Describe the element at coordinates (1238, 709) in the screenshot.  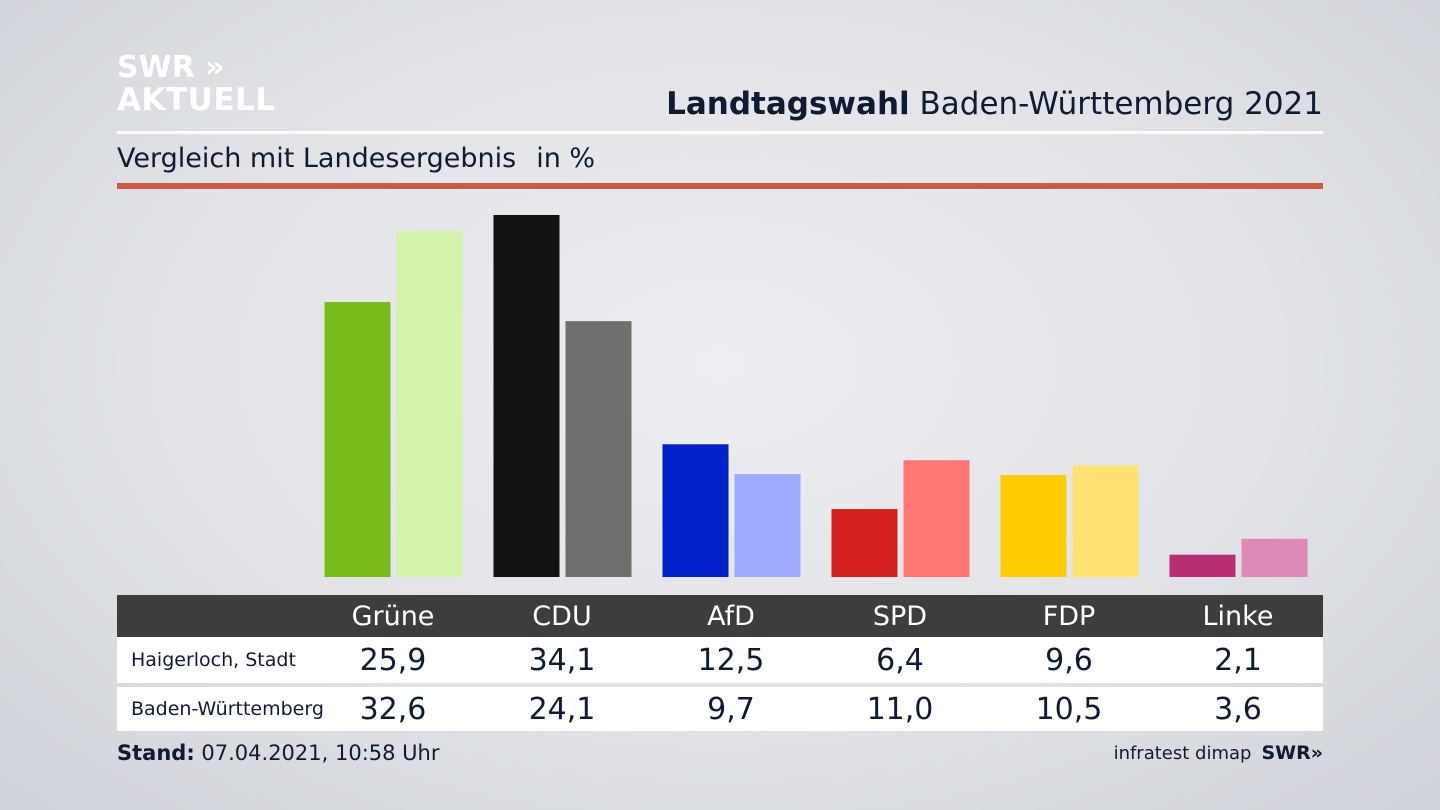
I see `table-cell: 3,6` at that location.